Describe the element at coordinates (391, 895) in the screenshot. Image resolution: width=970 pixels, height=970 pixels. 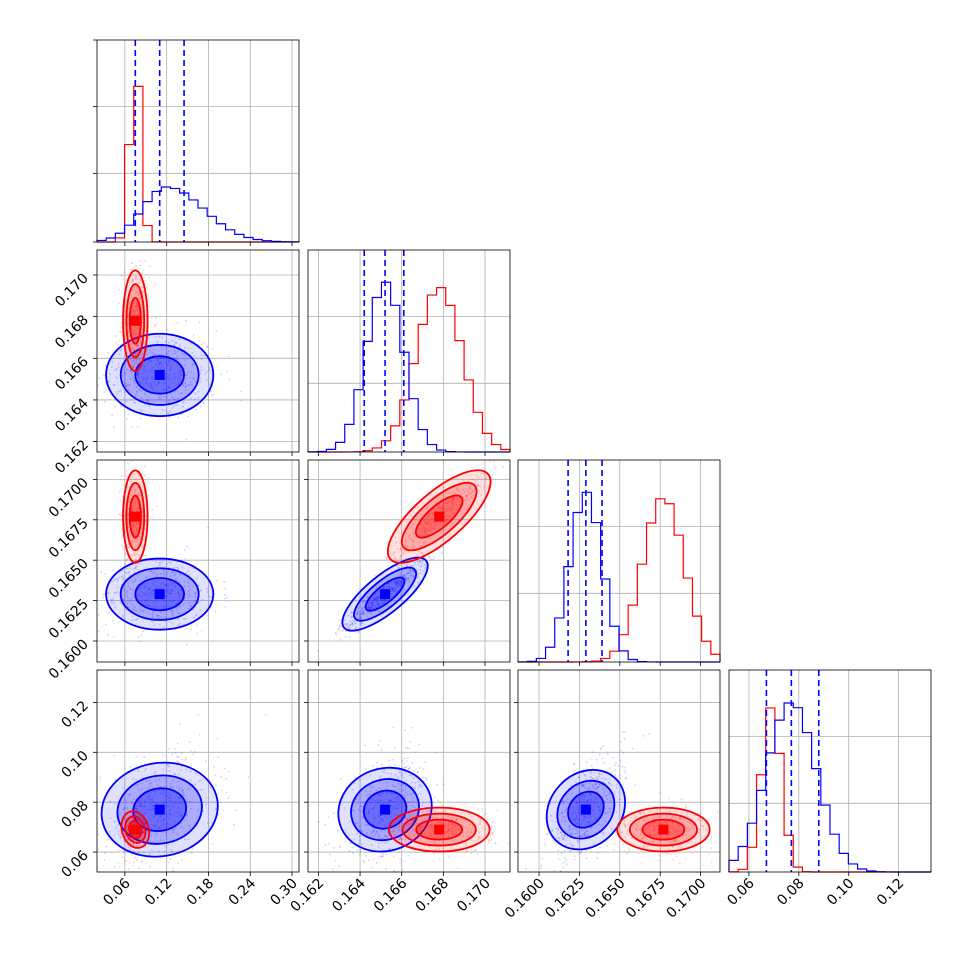
I see `x-tick-label: 0.166` at that location.